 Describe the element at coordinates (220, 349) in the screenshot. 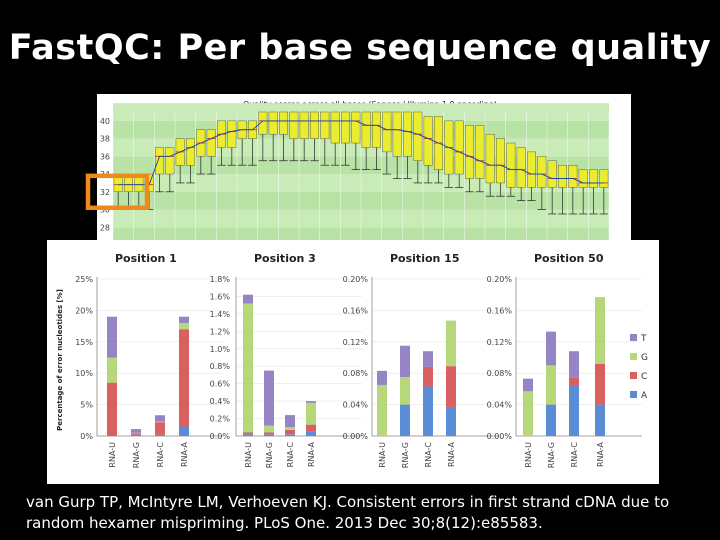

I see `panel-y-tick: 1.0%` at that location.